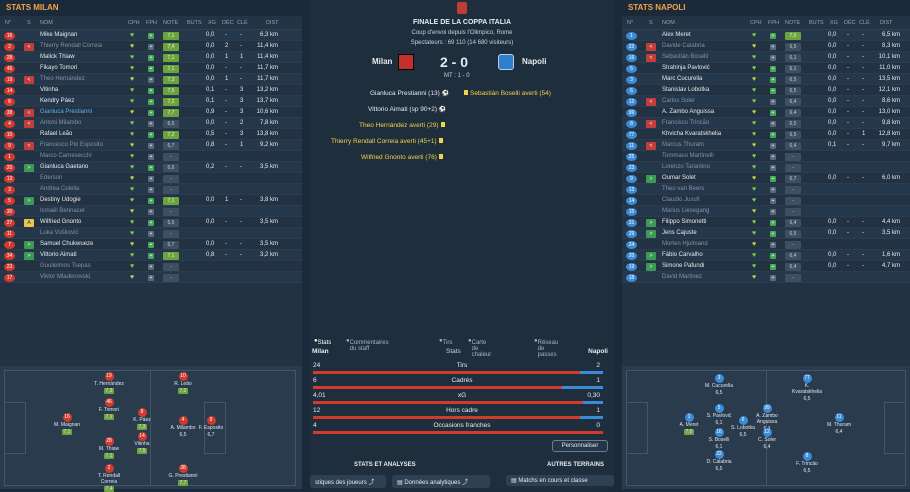 Image resolution: width=910 pixels, height=492 pixels. What do you see at coordinates (766, 244) in the screenshot?
I see `table-row: 24 Morten Hjulmand ♥ + -` at bounding box center [766, 244].